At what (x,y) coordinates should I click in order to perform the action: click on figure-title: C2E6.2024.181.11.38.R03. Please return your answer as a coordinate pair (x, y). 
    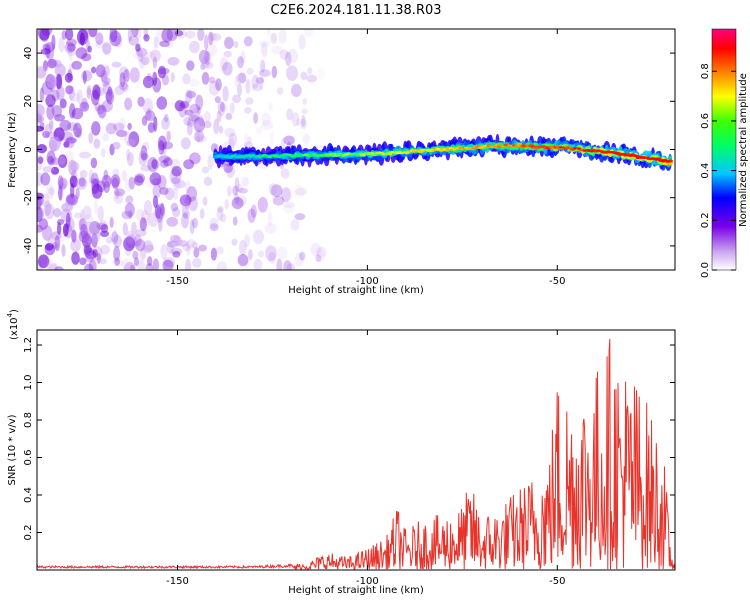
    Looking at the image, I should click on (355, 10).